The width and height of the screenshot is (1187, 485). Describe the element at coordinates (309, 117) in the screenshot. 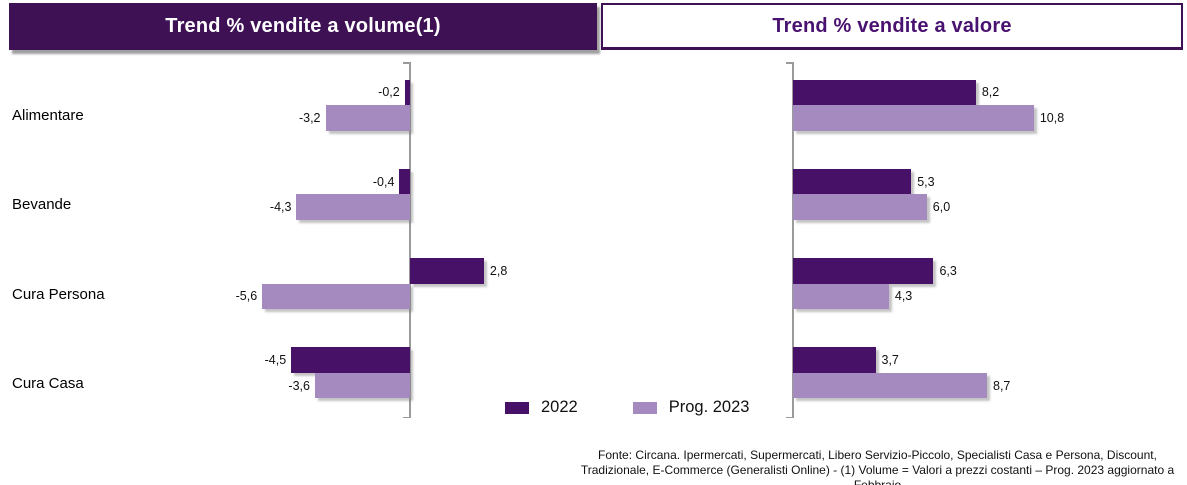

I see `bar-value-label: -3,2` at that location.